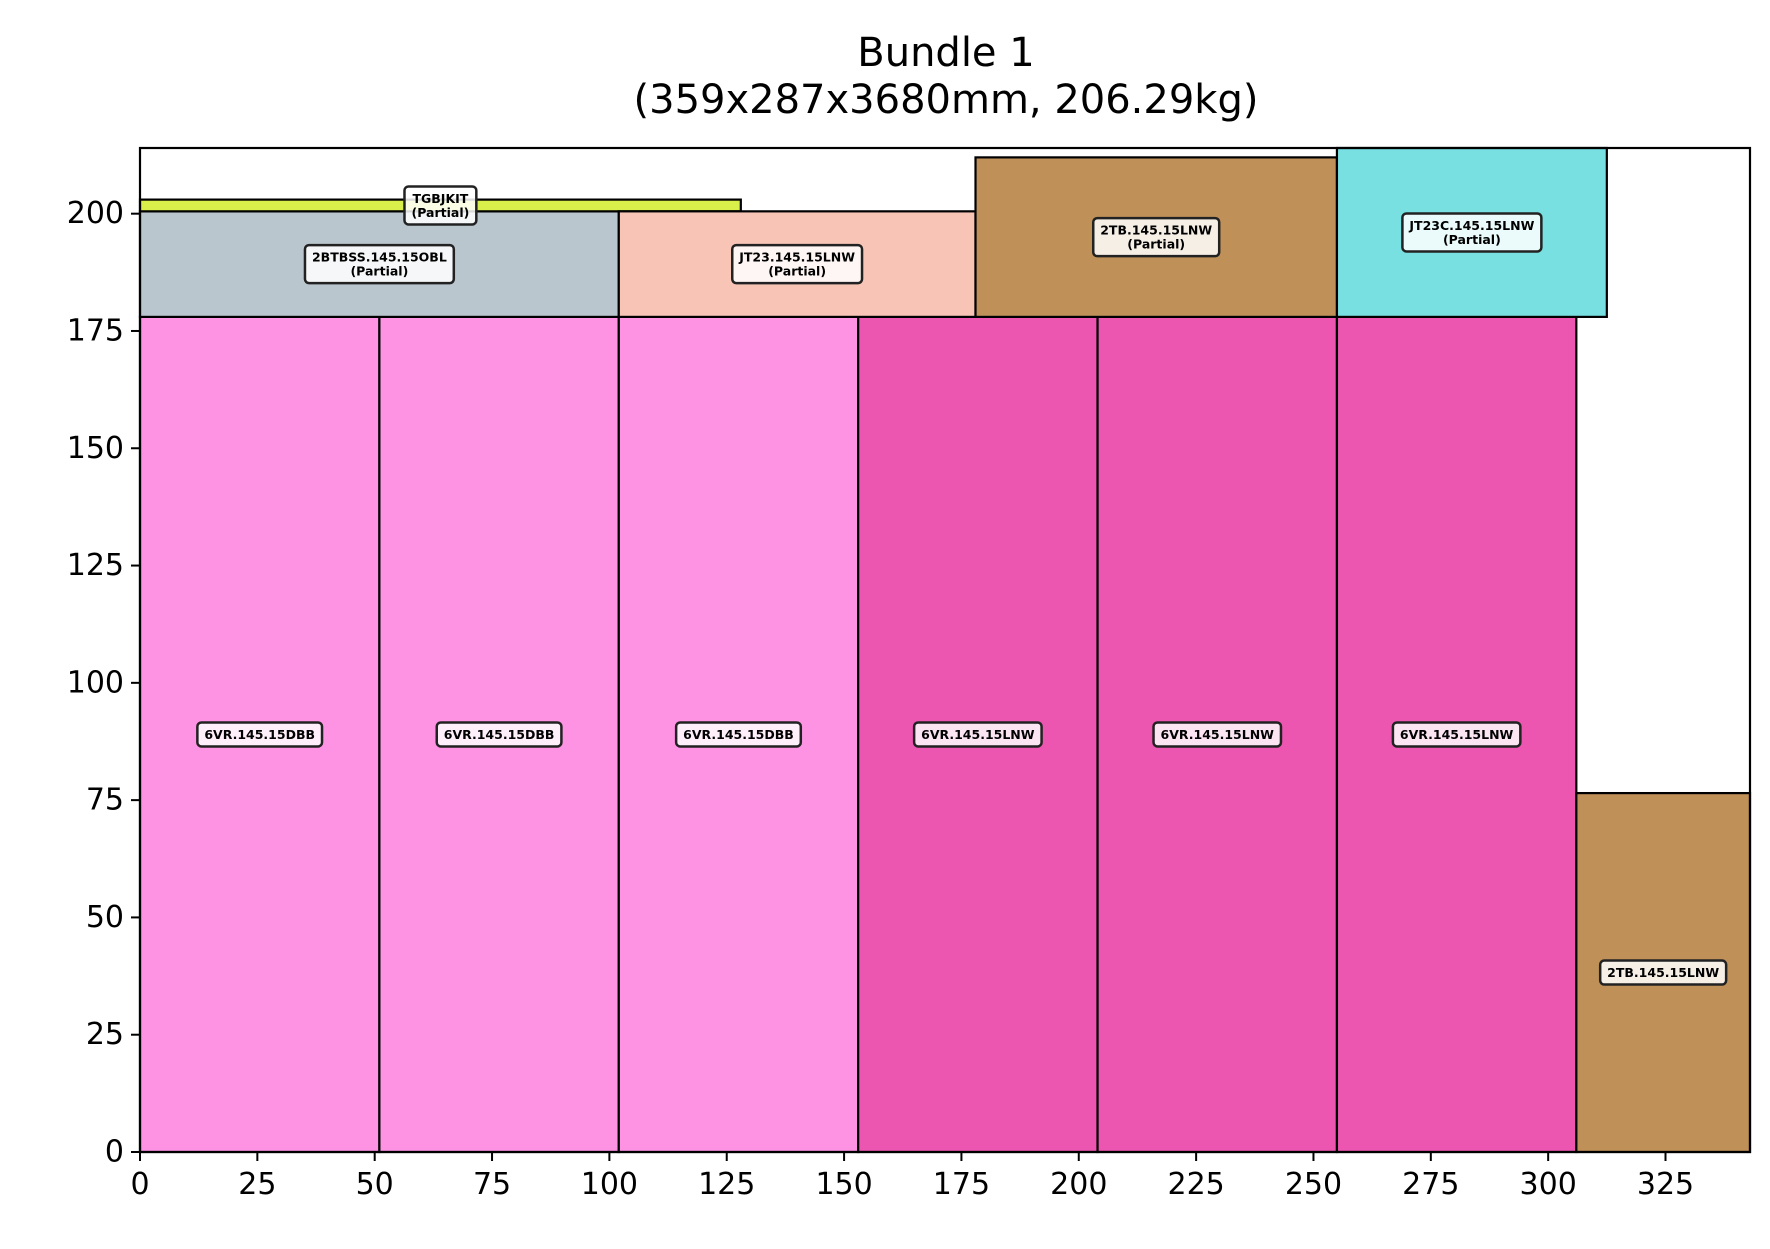 The width and height of the screenshot is (1770, 1249). I want to click on x-tick-label: 225, so click(1195, 1184).